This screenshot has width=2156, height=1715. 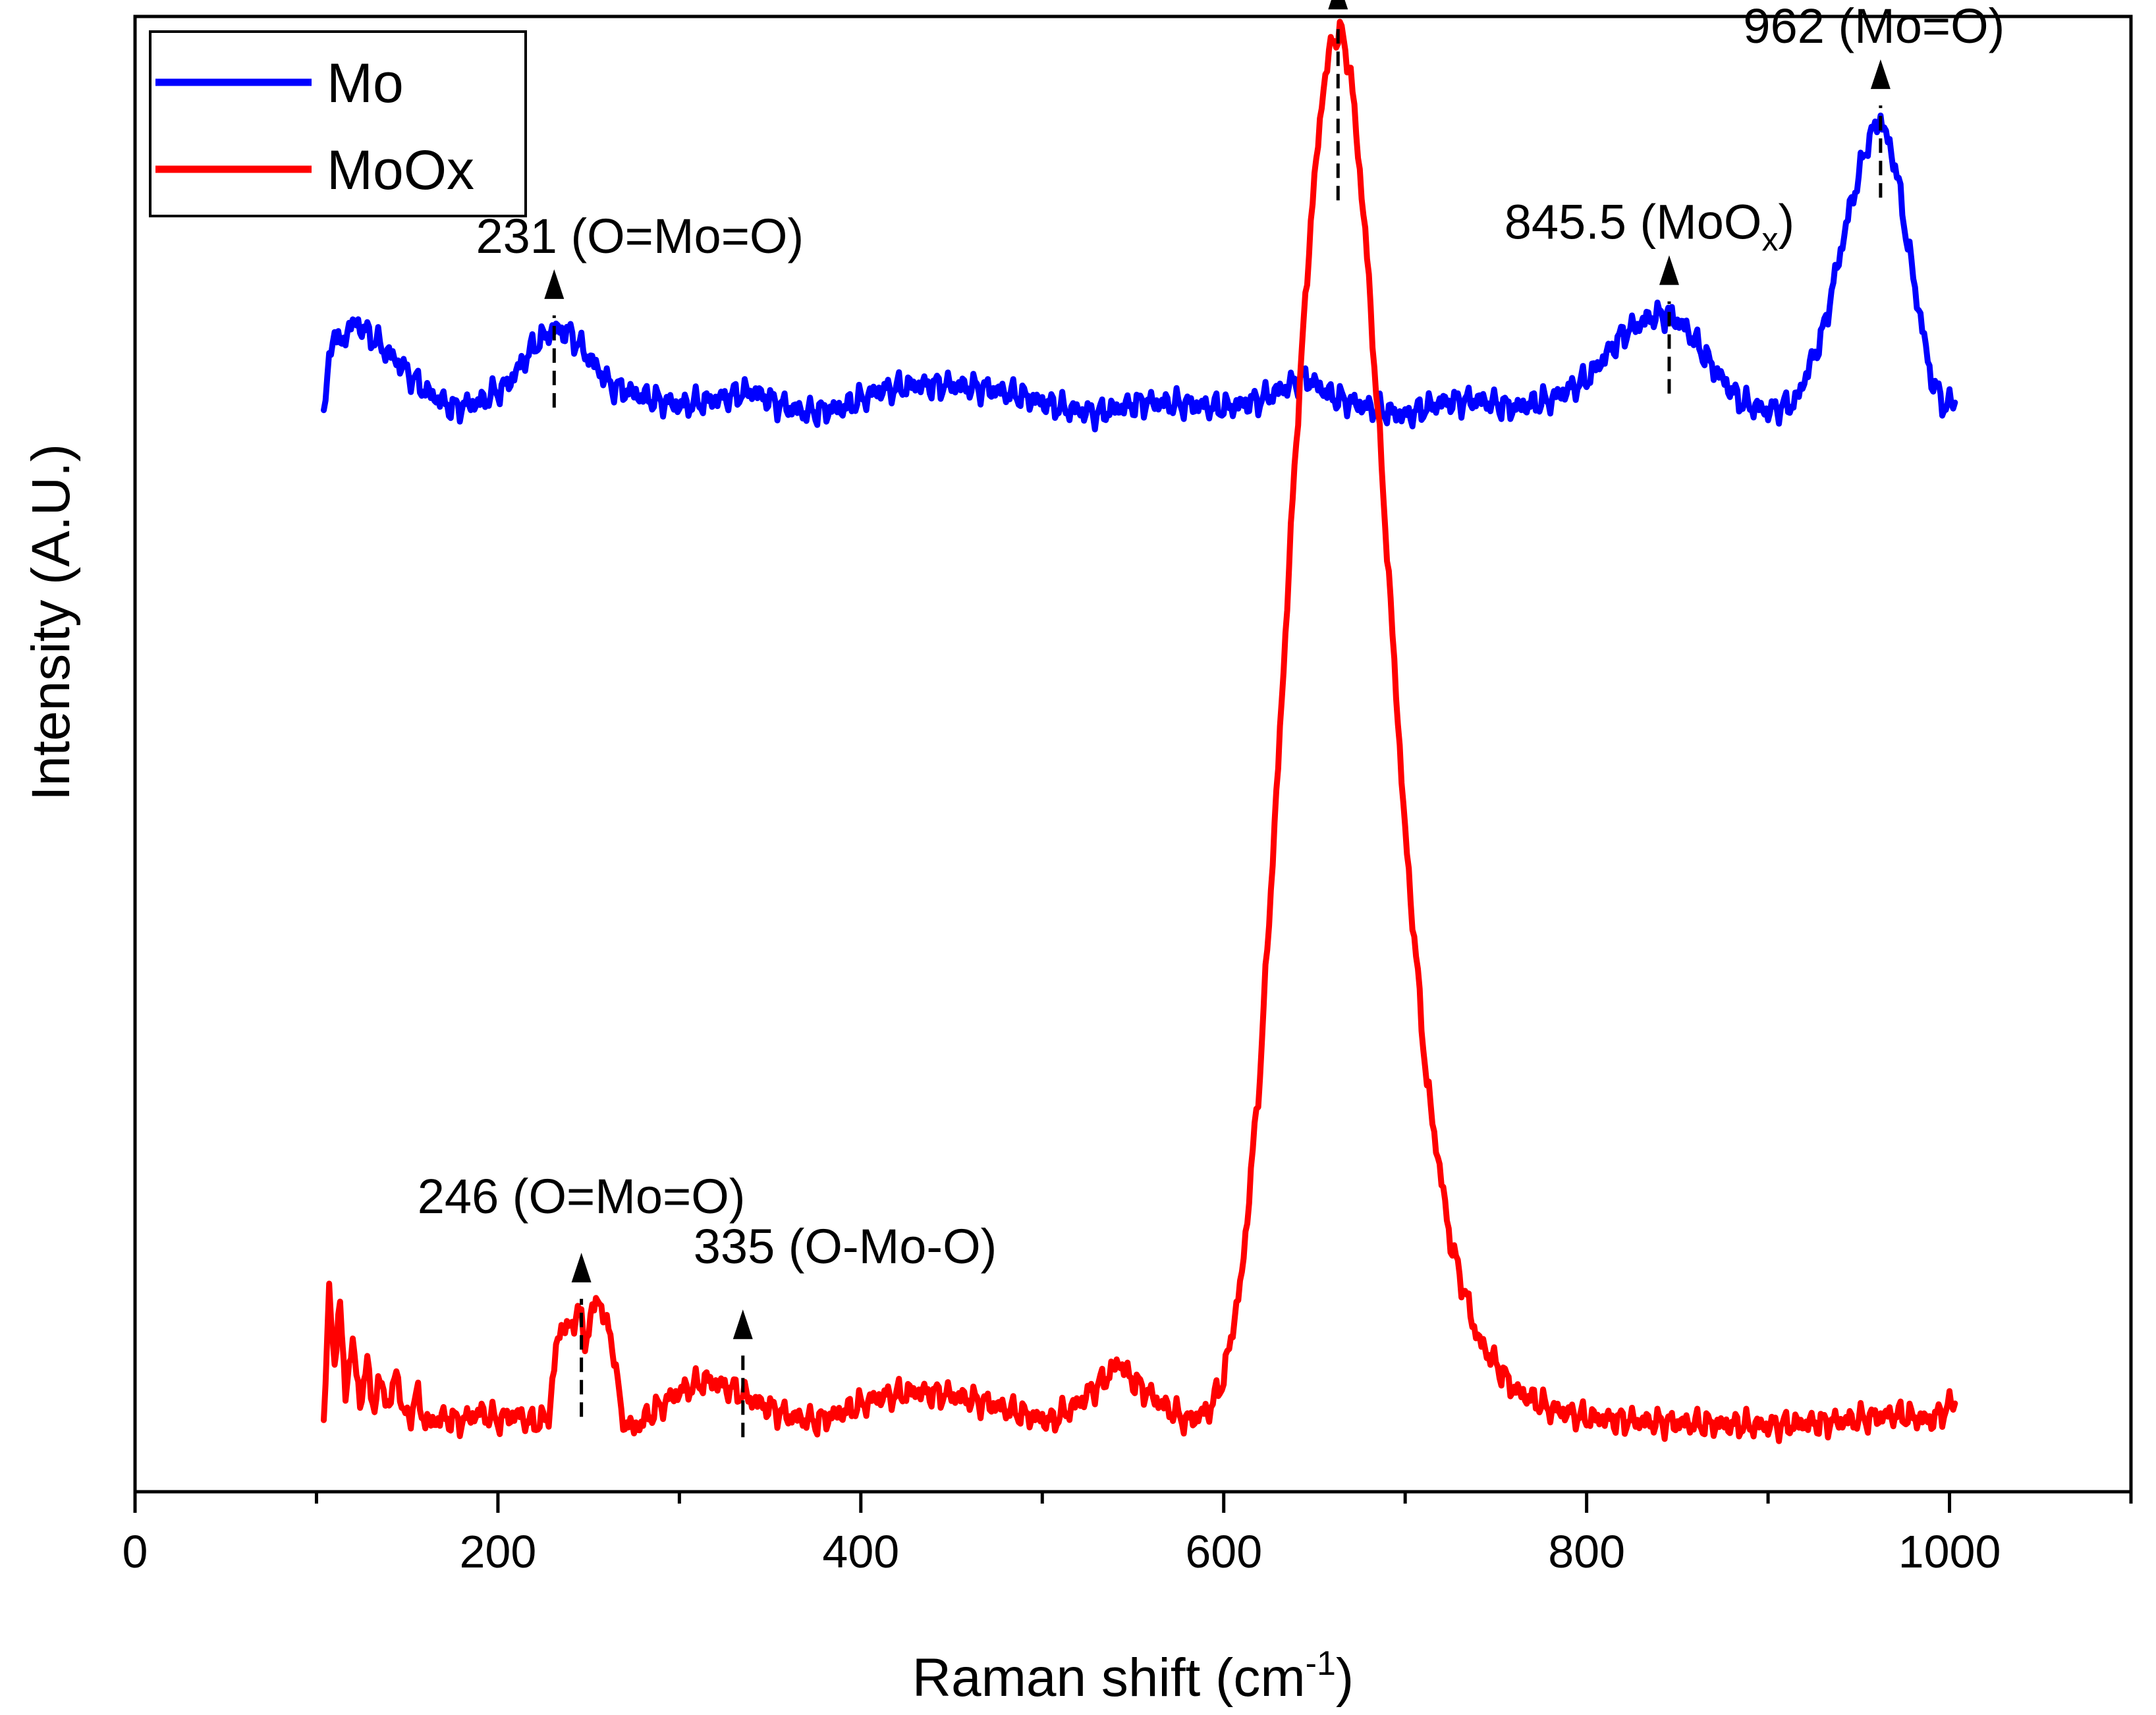 I want to click on x-tick-label: 200, so click(x=498, y=1551).